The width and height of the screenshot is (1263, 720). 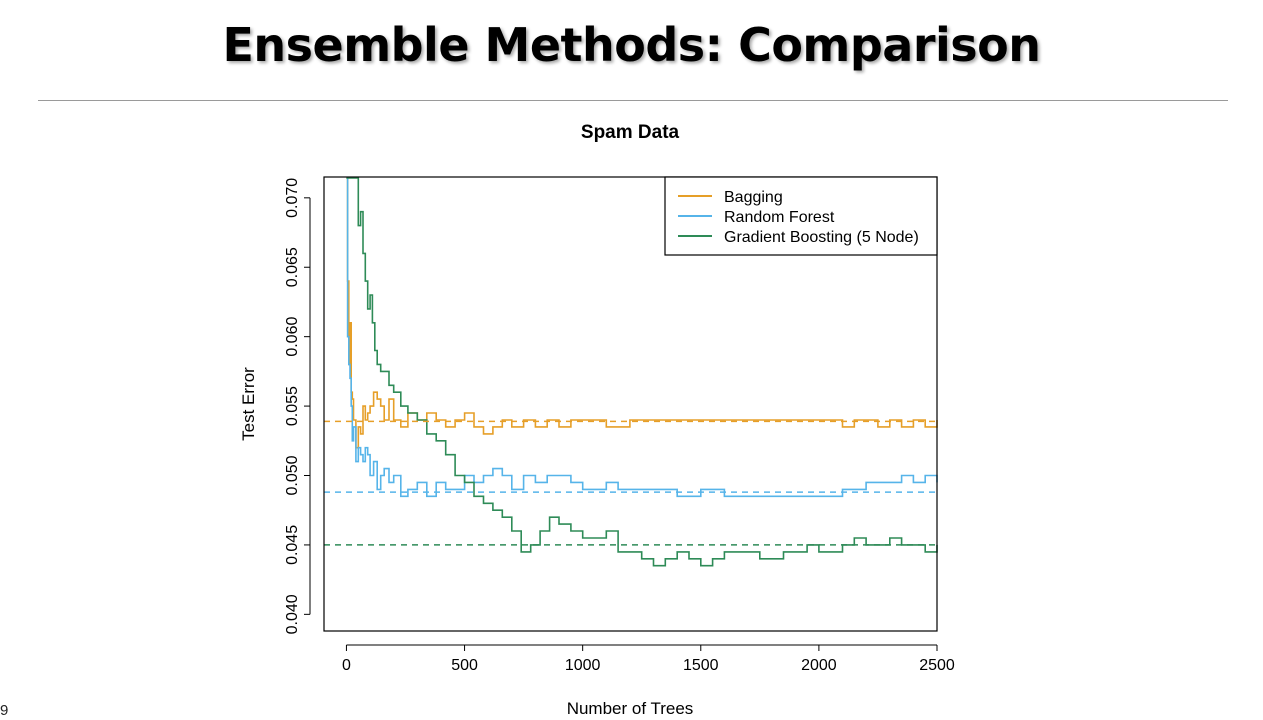 I want to click on x-axis-label: Number of Trees, so click(x=630, y=708).